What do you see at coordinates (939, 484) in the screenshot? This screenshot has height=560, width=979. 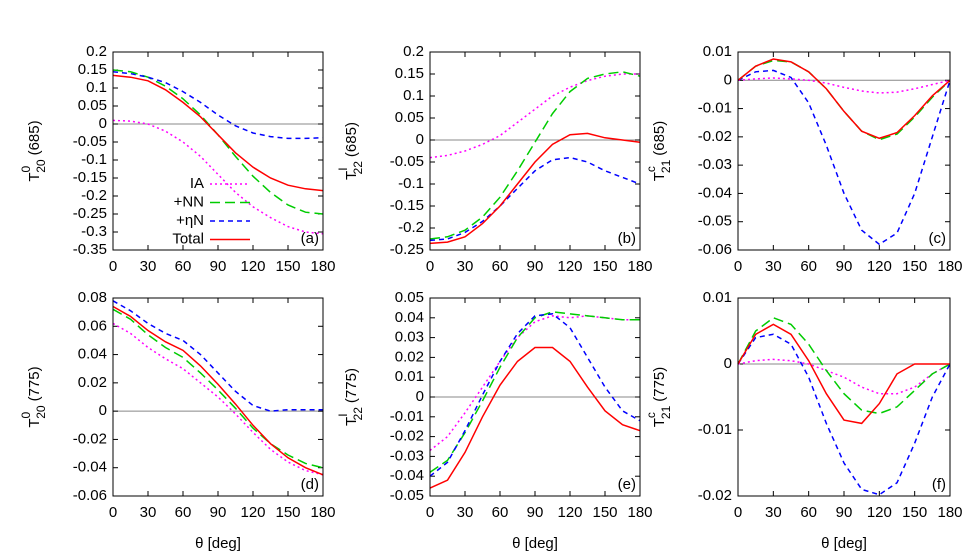 I see `panel-label: (f)` at bounding box center [939, 484].